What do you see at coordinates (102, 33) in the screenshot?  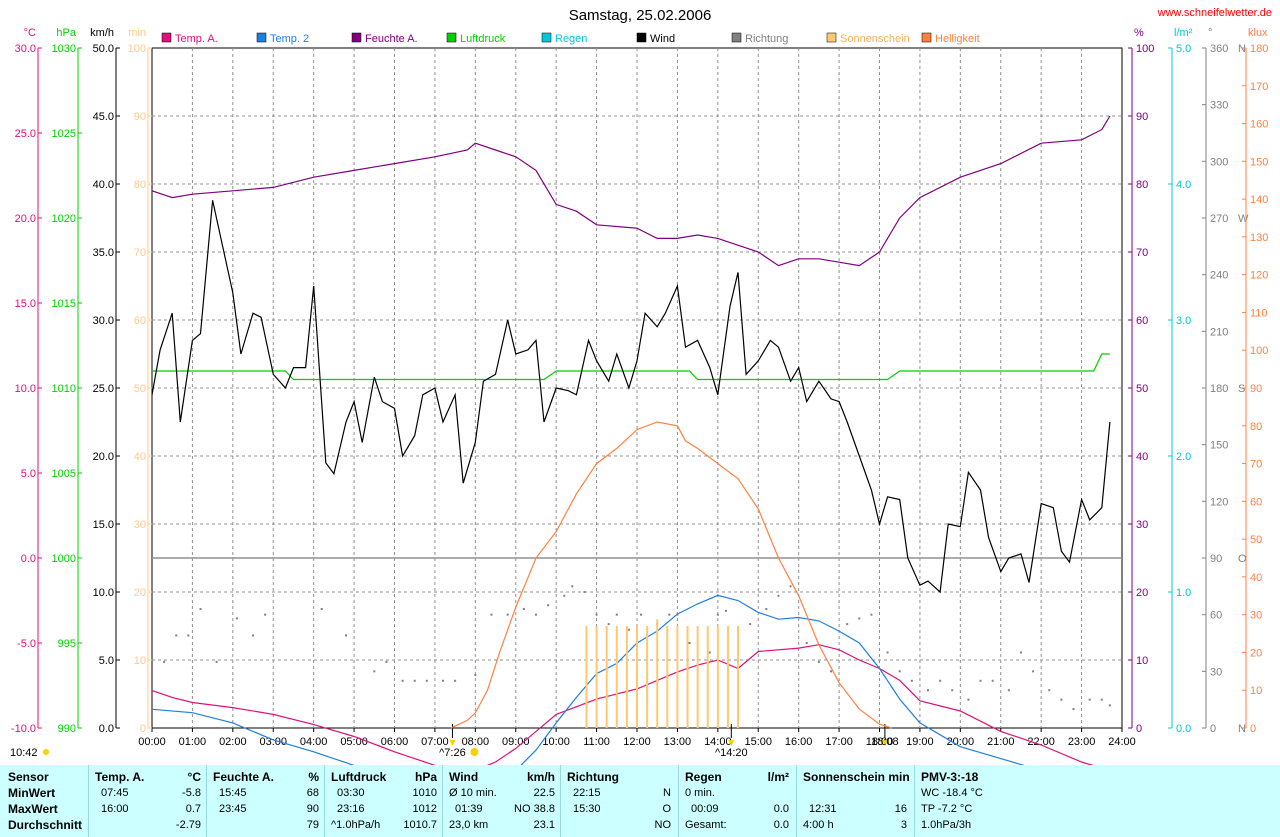 I see `axis-header-wind_kmh: km/h` at bounding box center [102, 33].